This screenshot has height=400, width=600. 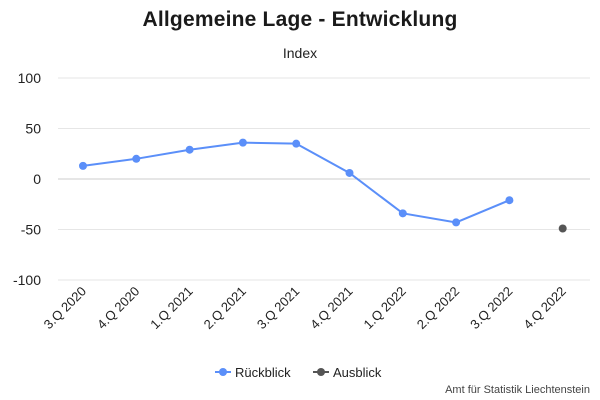 I want to click on x-tick-label: 3.Q 2022, so click(x=491, y=308).